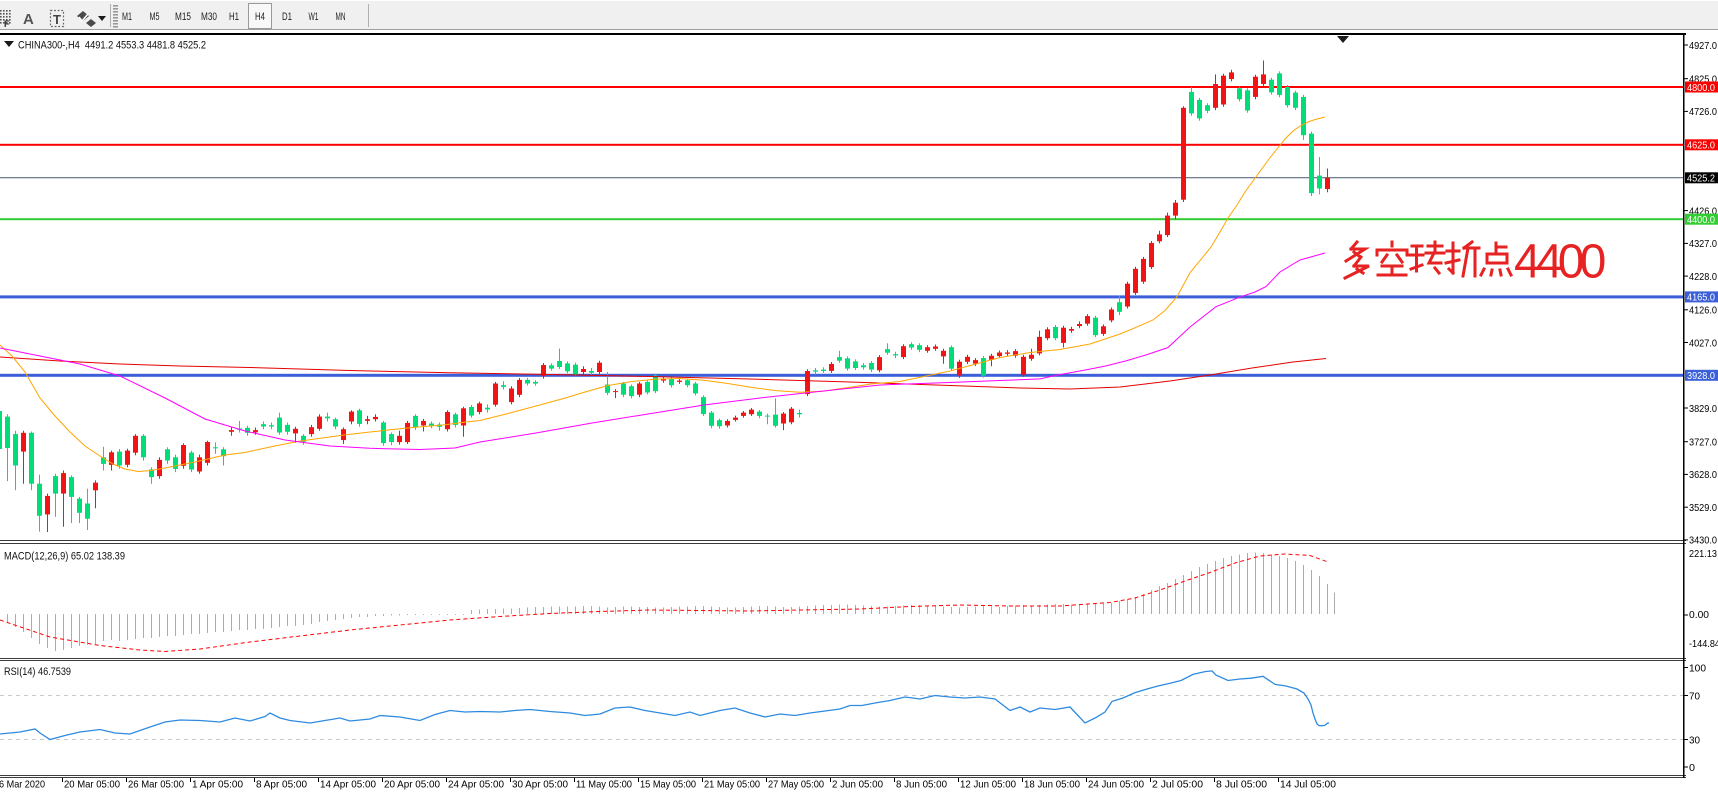 The image size is (1718, 798). I want to click on svg-text: 4927.0, so click(1703, 46).